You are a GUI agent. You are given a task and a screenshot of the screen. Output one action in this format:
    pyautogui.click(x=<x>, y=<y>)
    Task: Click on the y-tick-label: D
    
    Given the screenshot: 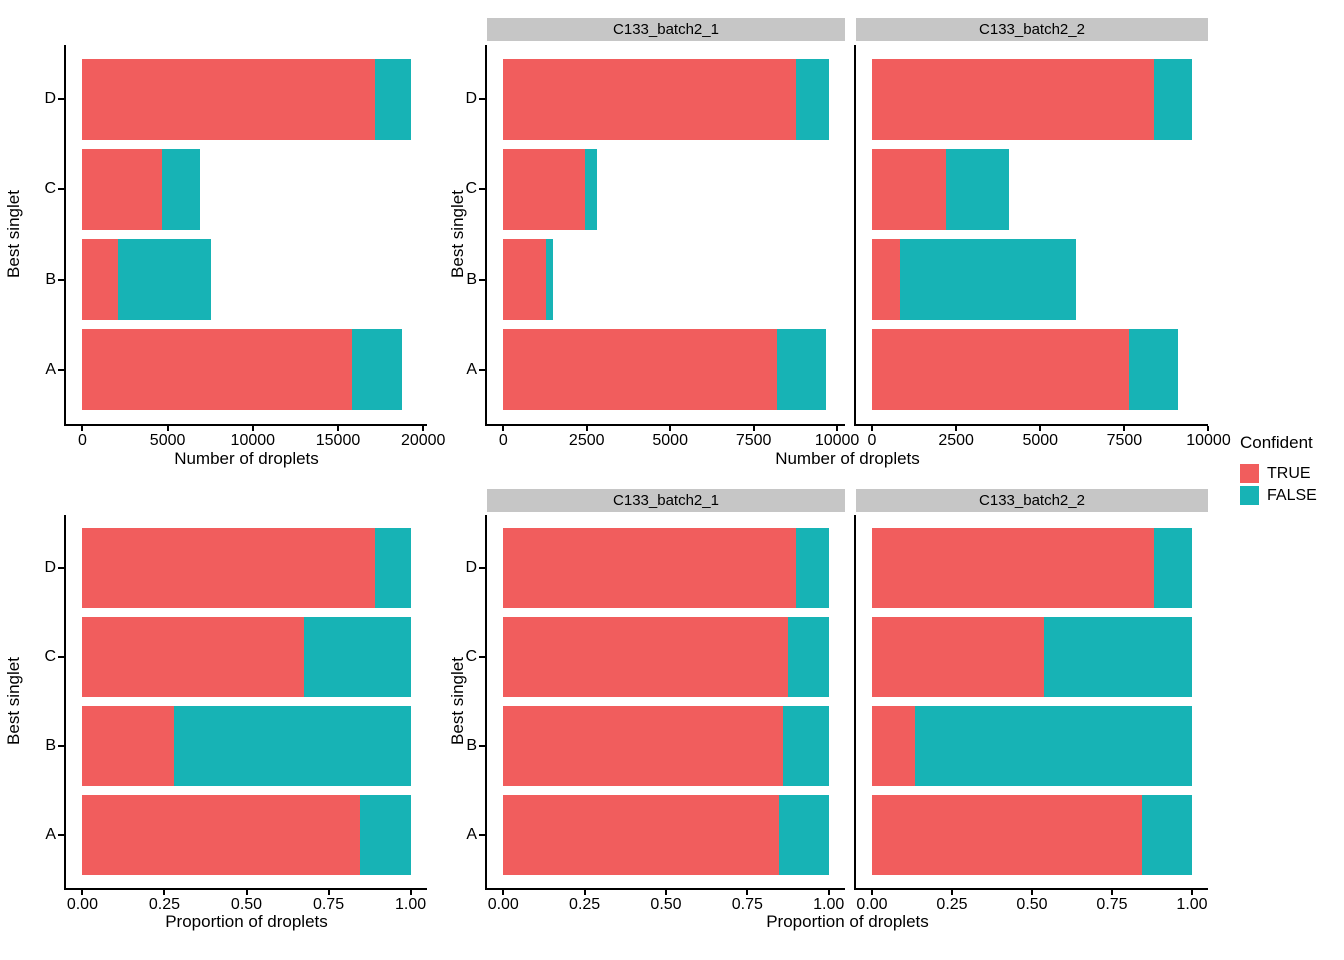 What is the action you would take?
    pyautogui.click(x=50, y=568)
    